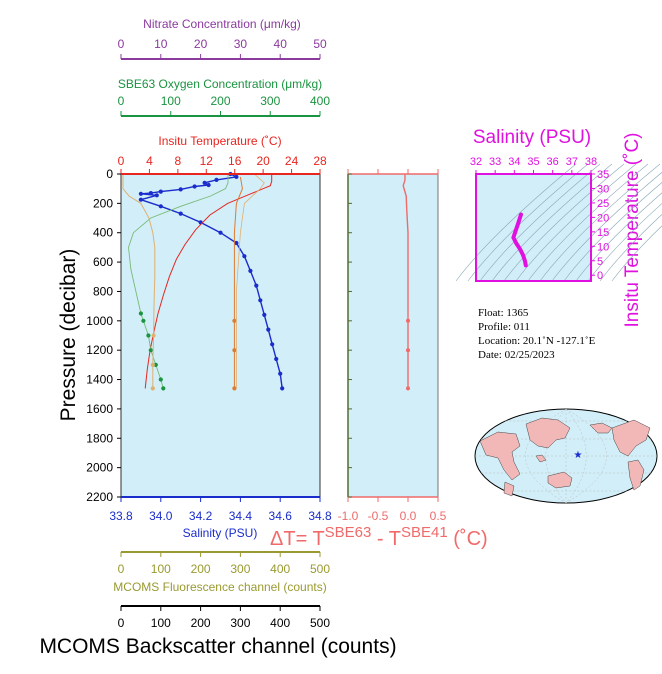 The width and height of the screenshot is (662, 674). What do you see at coordinates (379, 537) in the screenshot?
I see `delta-t-axis-title: ΔT= TSBE63 - TSBE41 (˚C)` at bounding box center [379, 537].